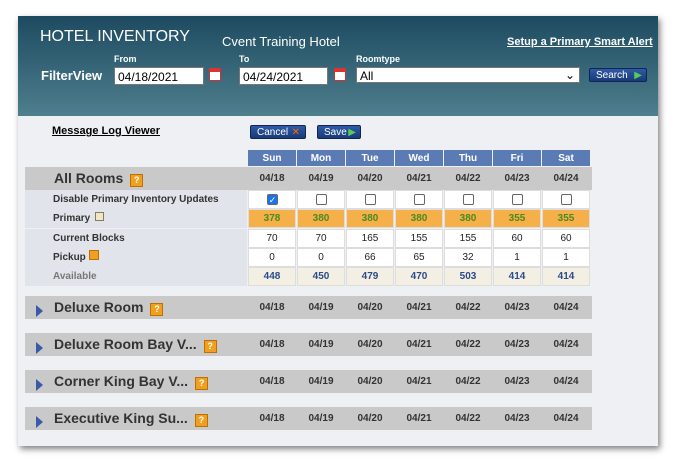 The height and width of the screenshot is (463, 676). What do you see at coordinates (89, 178) in the screenshot?
I see `group-title: All Rooms` at bounding box center [89, 178].